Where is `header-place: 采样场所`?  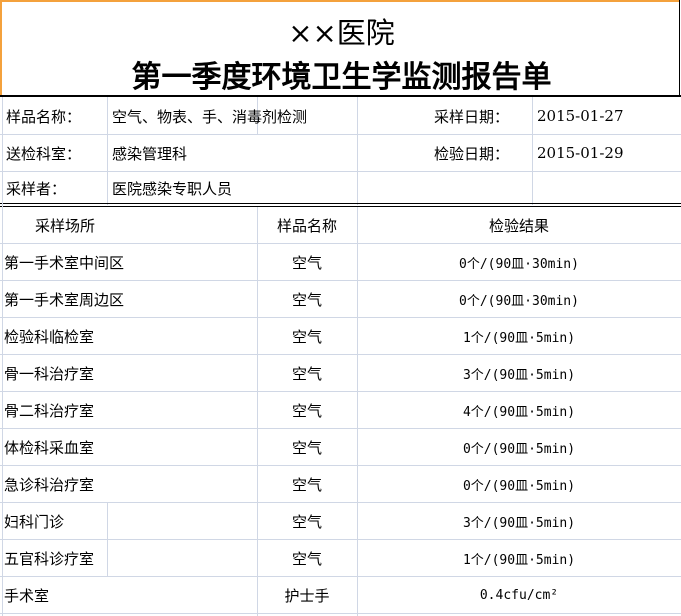 header-place: 采样场所 is located at coordinates (64, 225).